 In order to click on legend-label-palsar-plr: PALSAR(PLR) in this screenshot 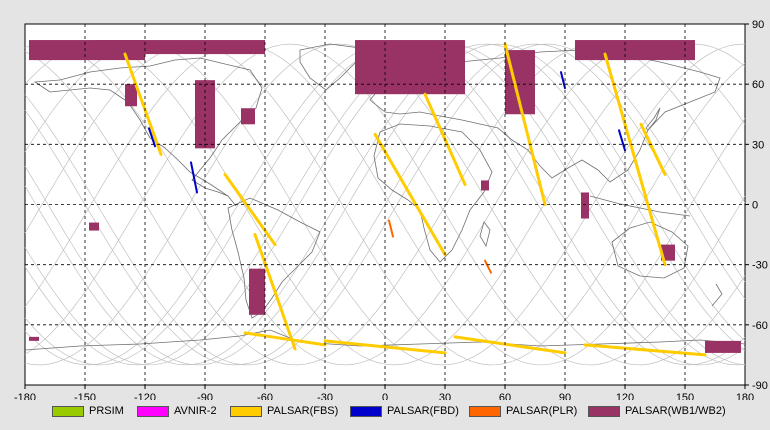, I will do `click(542, 411)`.